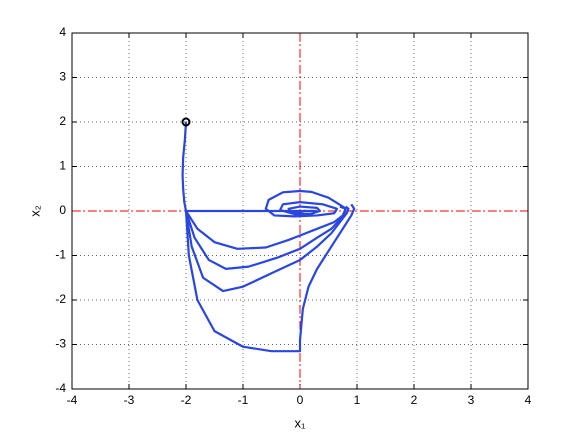  I want to click on x-tick-label: 3, so click(471, 400).